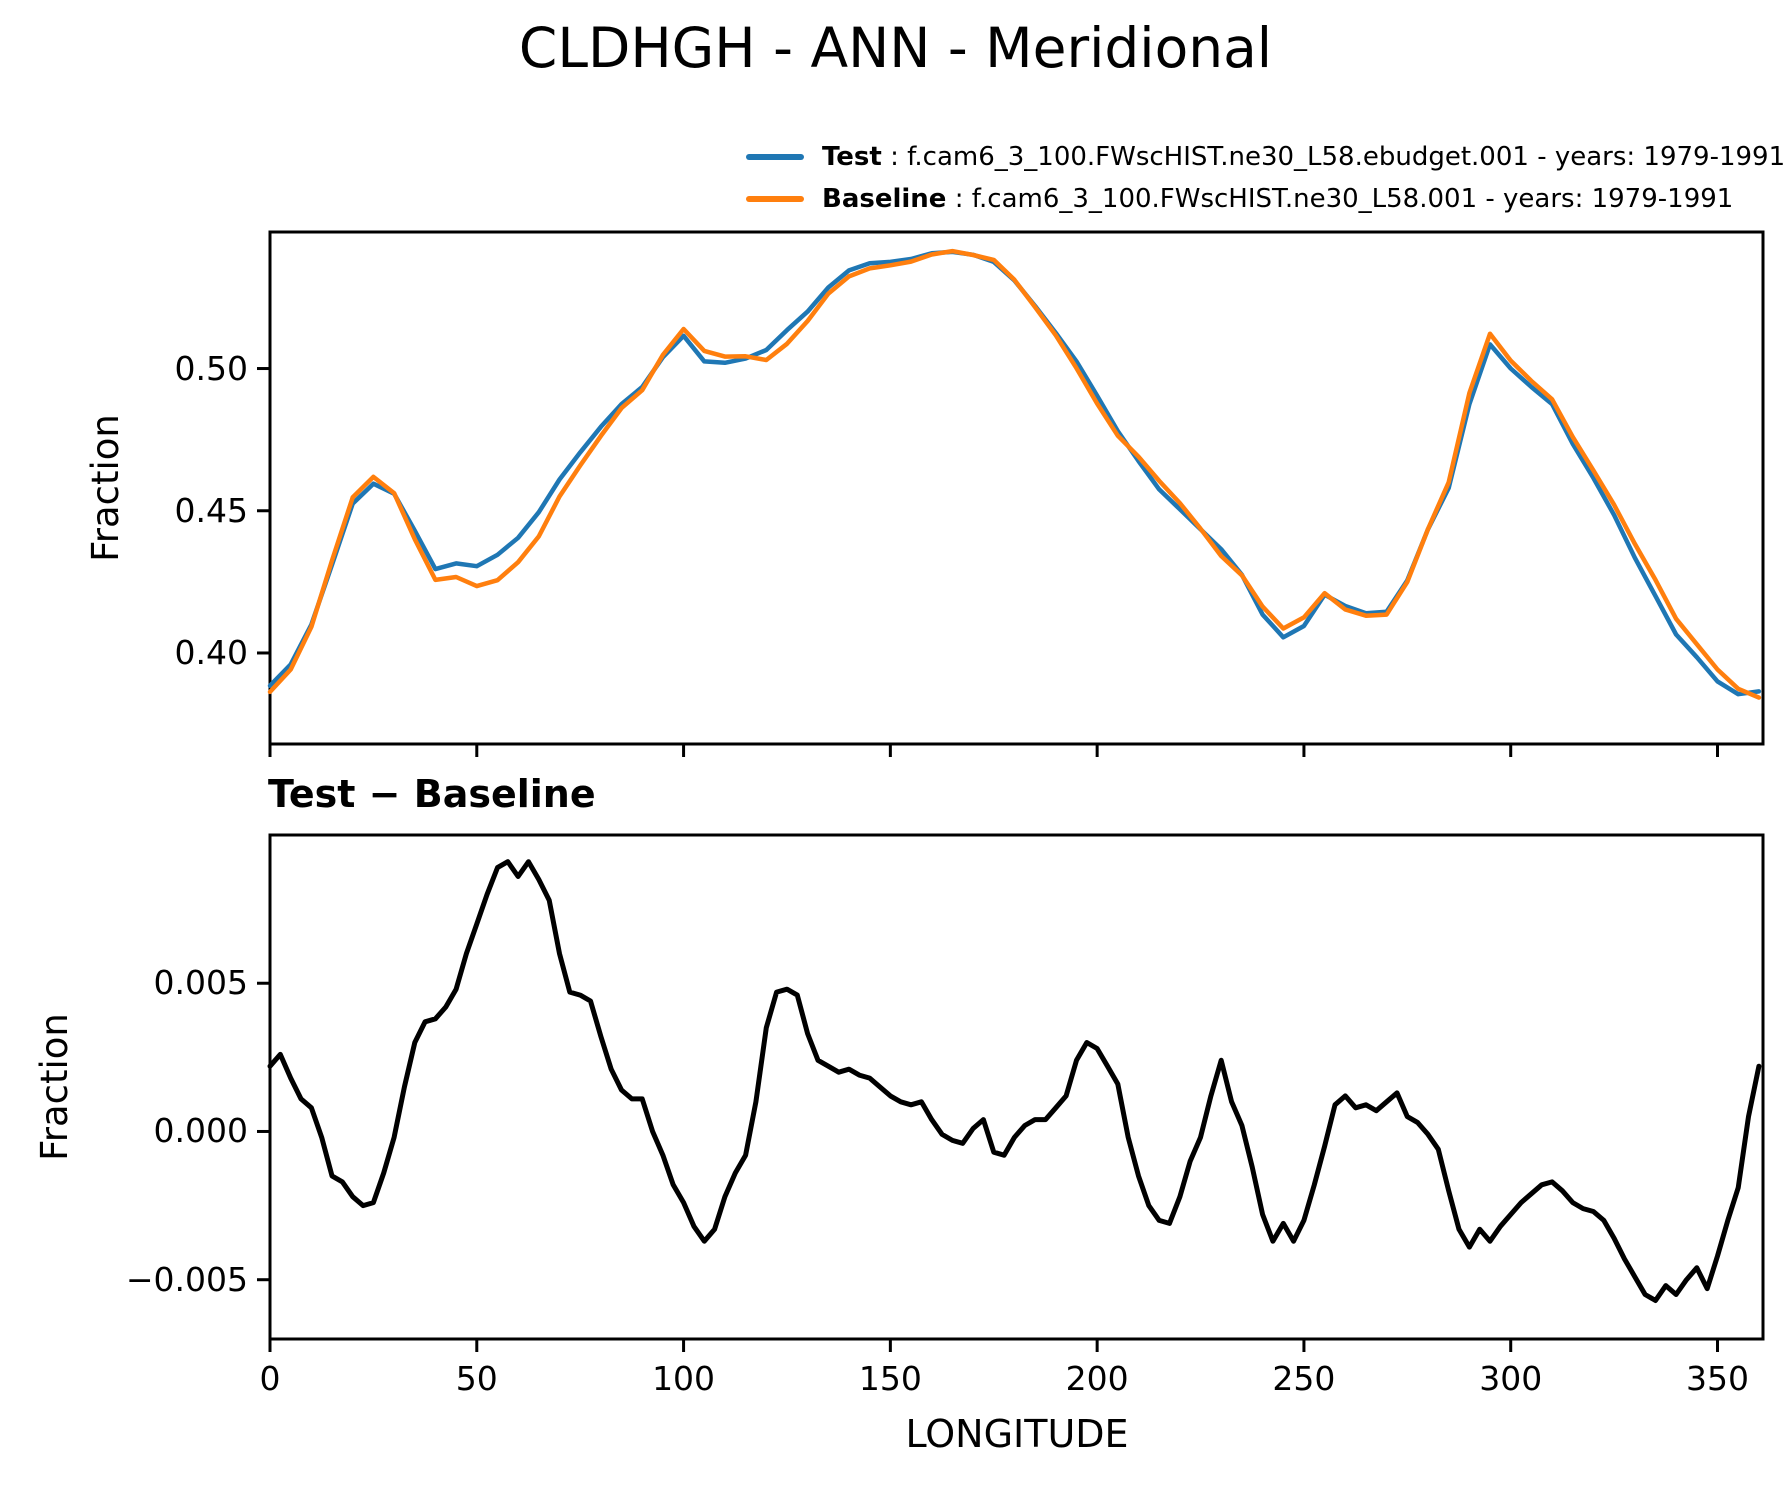 The height and width of the screenshot is (1496, 1791). Describe the element at coordinates (186, 1279) in the screenshot. I see `y-tick-label: −0.005` at that location.